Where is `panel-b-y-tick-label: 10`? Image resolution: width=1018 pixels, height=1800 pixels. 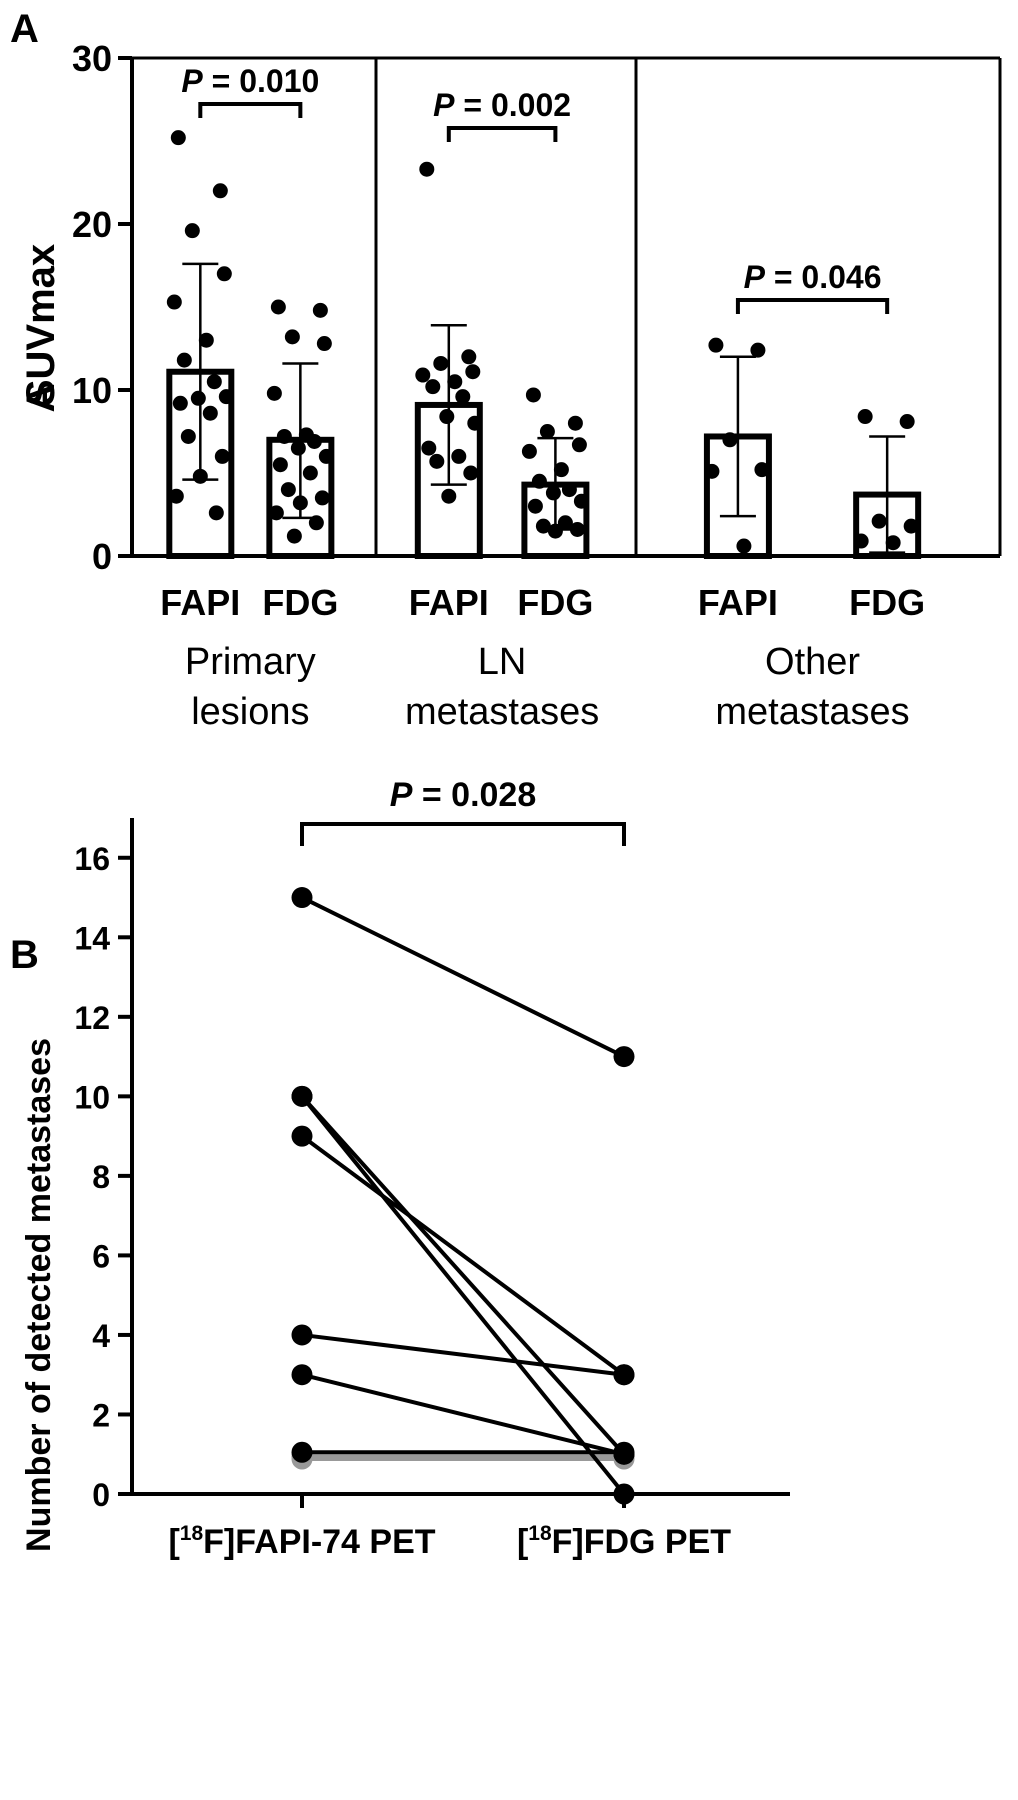 panel-b-y-tick-label: 10 is located at coordinates (92, 1097).